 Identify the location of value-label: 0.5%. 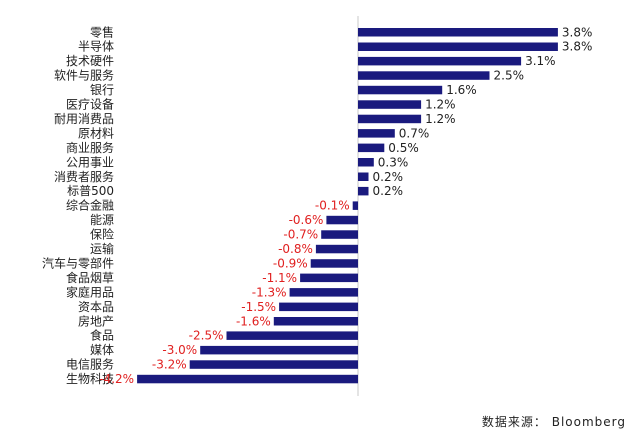
(403, 148).